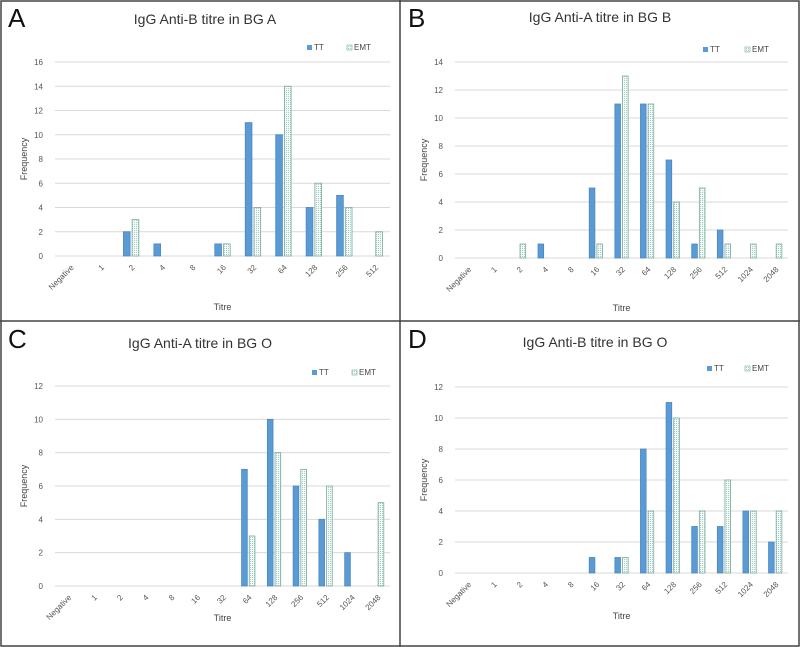  I want to click on y-tick-label: 16, so click(38, 62).